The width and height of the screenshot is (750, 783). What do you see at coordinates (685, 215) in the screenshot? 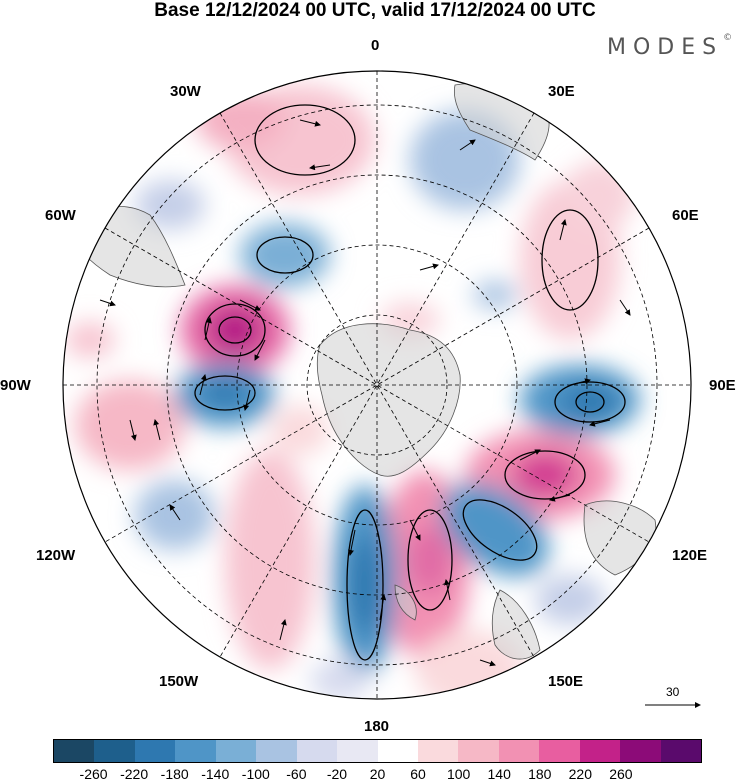
I see `lon-label-60e: 60E` at bounding box center [685, 215].